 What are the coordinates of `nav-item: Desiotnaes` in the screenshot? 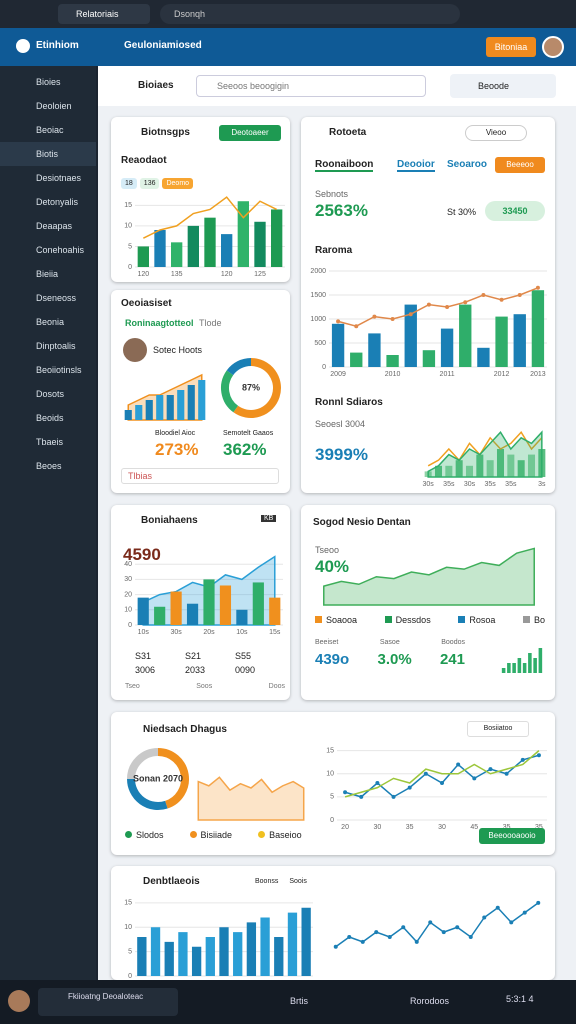 It's located at (59, 178).